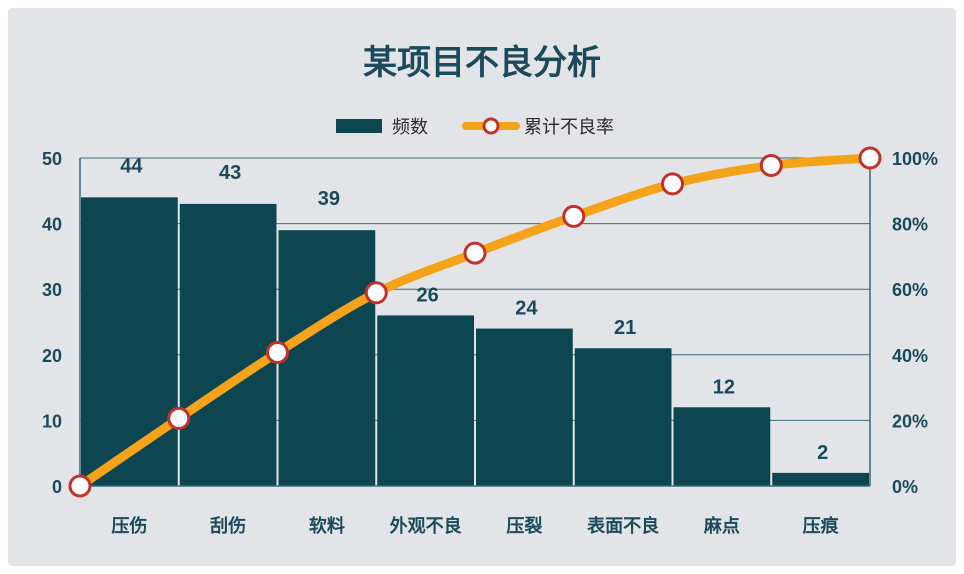 This screenshot has height=574, width=964. What do you see at coordinates (910, 356) in the screenshot?
I see `right-tick-label: 40%` at bounding box center [910, 356].